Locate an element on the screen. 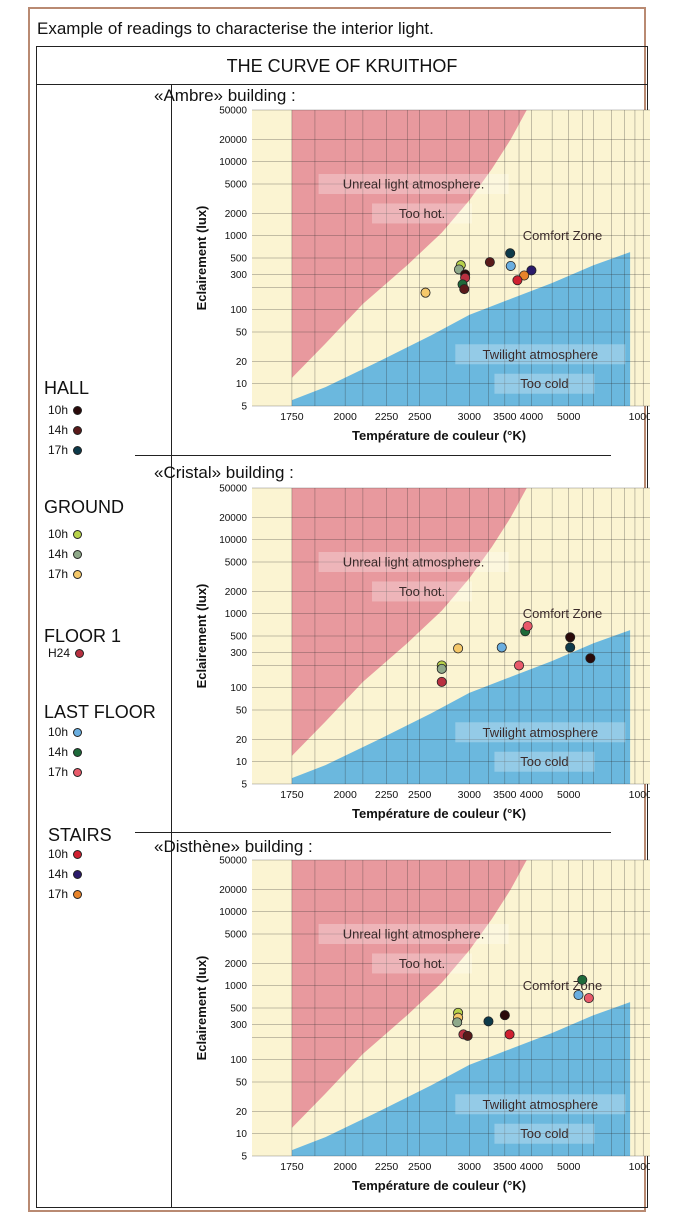 This screenshot has width=675, height=1220. y-tick-label: 1000 is located at coordinates (236, 986).